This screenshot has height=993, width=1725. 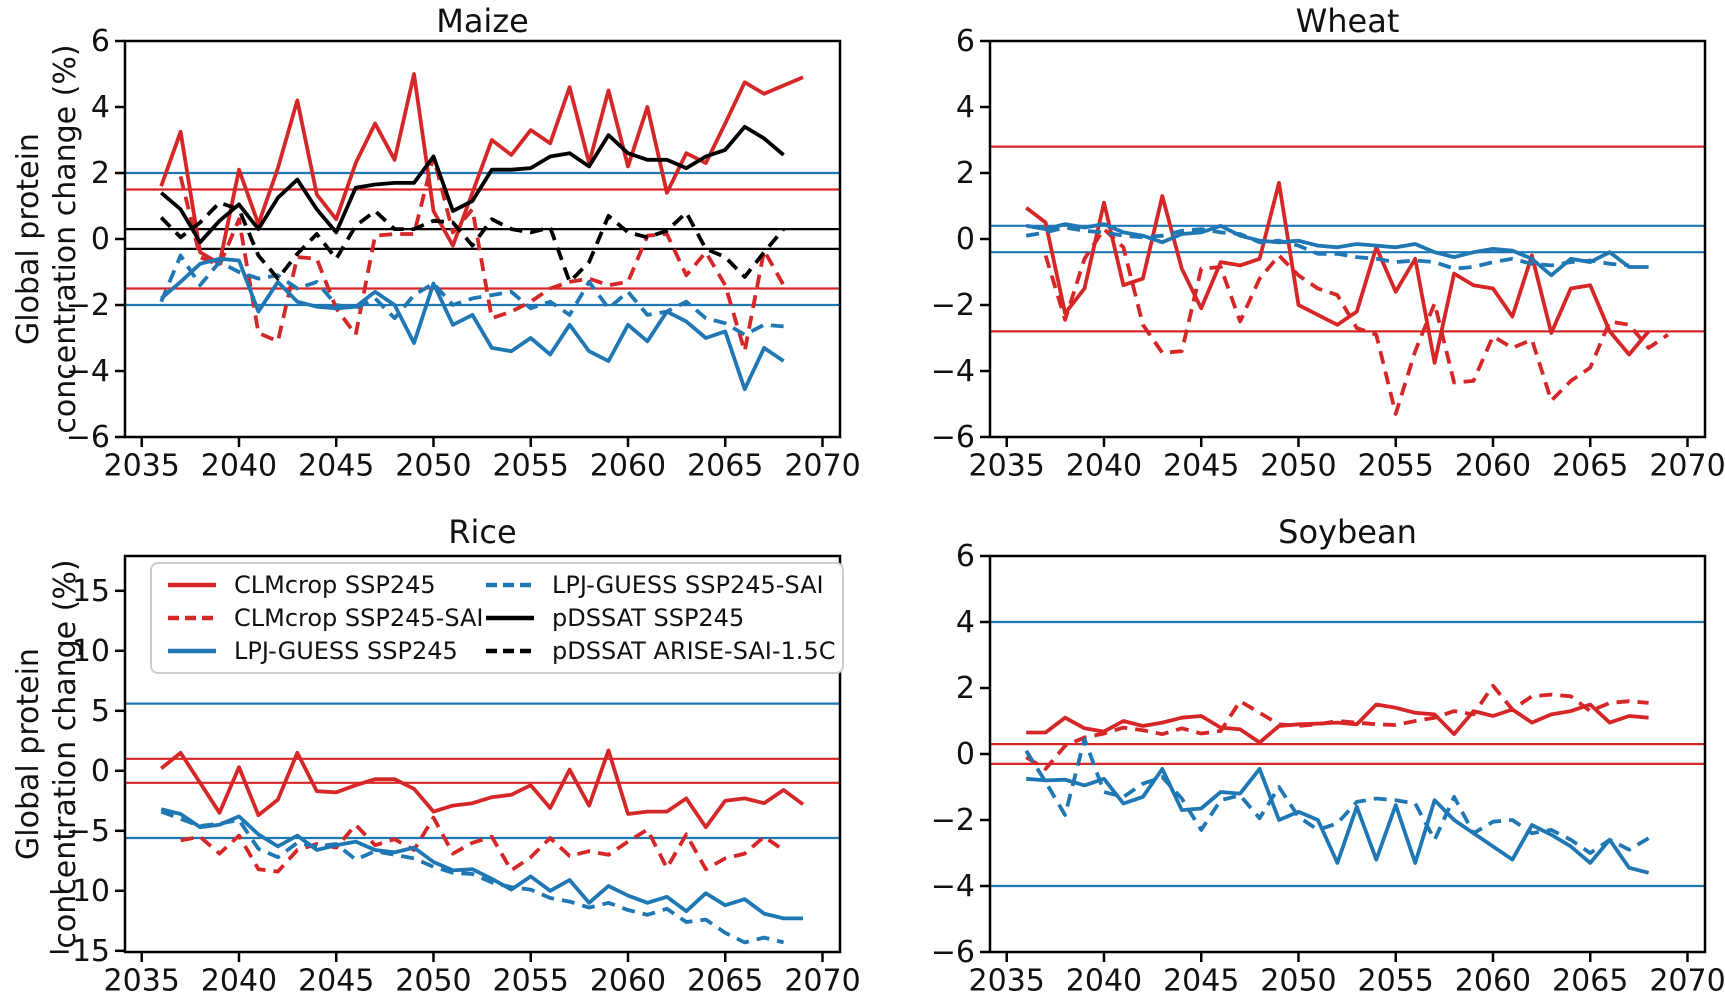 I want to click on legend-entry-lpj-guess-ssp245: LPJ-GUESS SSP245, so click(x=325, y=651).